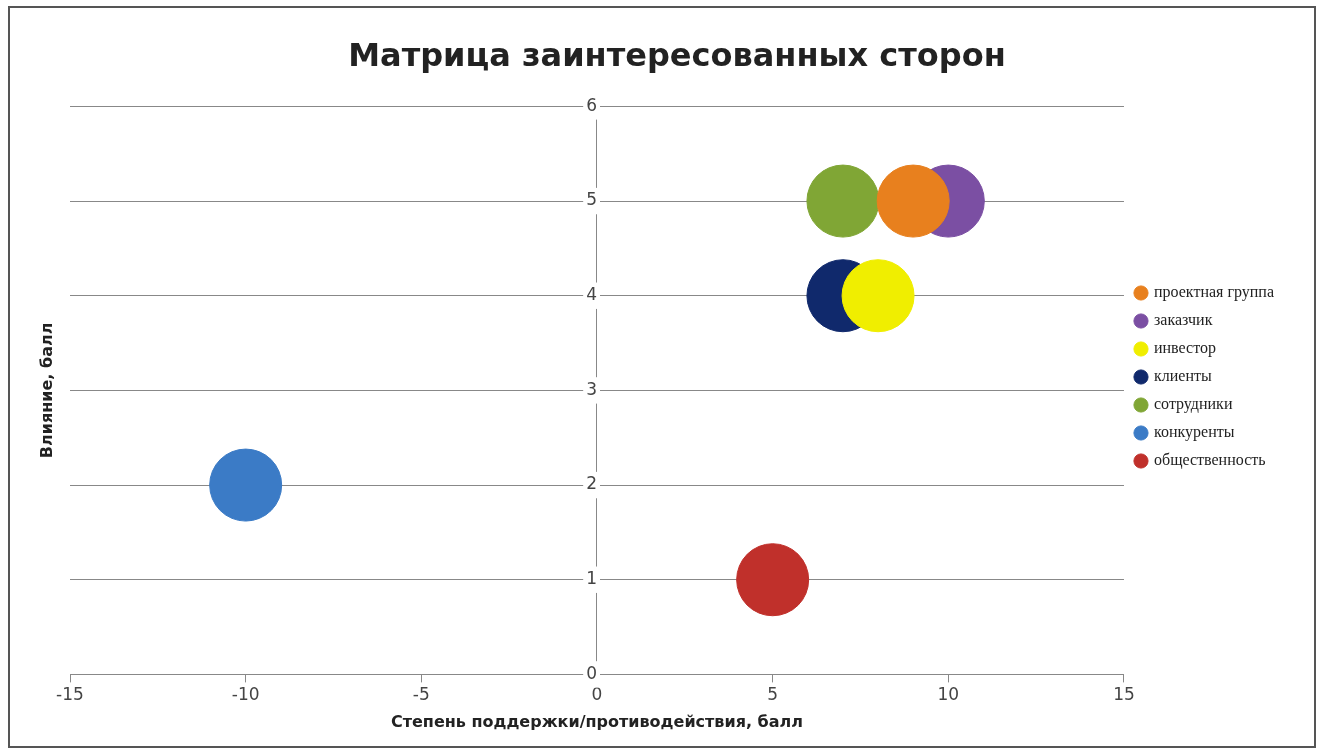  What do you see at coordinates (47, 390) in the screenshot?
I see `y-axis-title: Влияние, балл` at bounding box center [47, 390].